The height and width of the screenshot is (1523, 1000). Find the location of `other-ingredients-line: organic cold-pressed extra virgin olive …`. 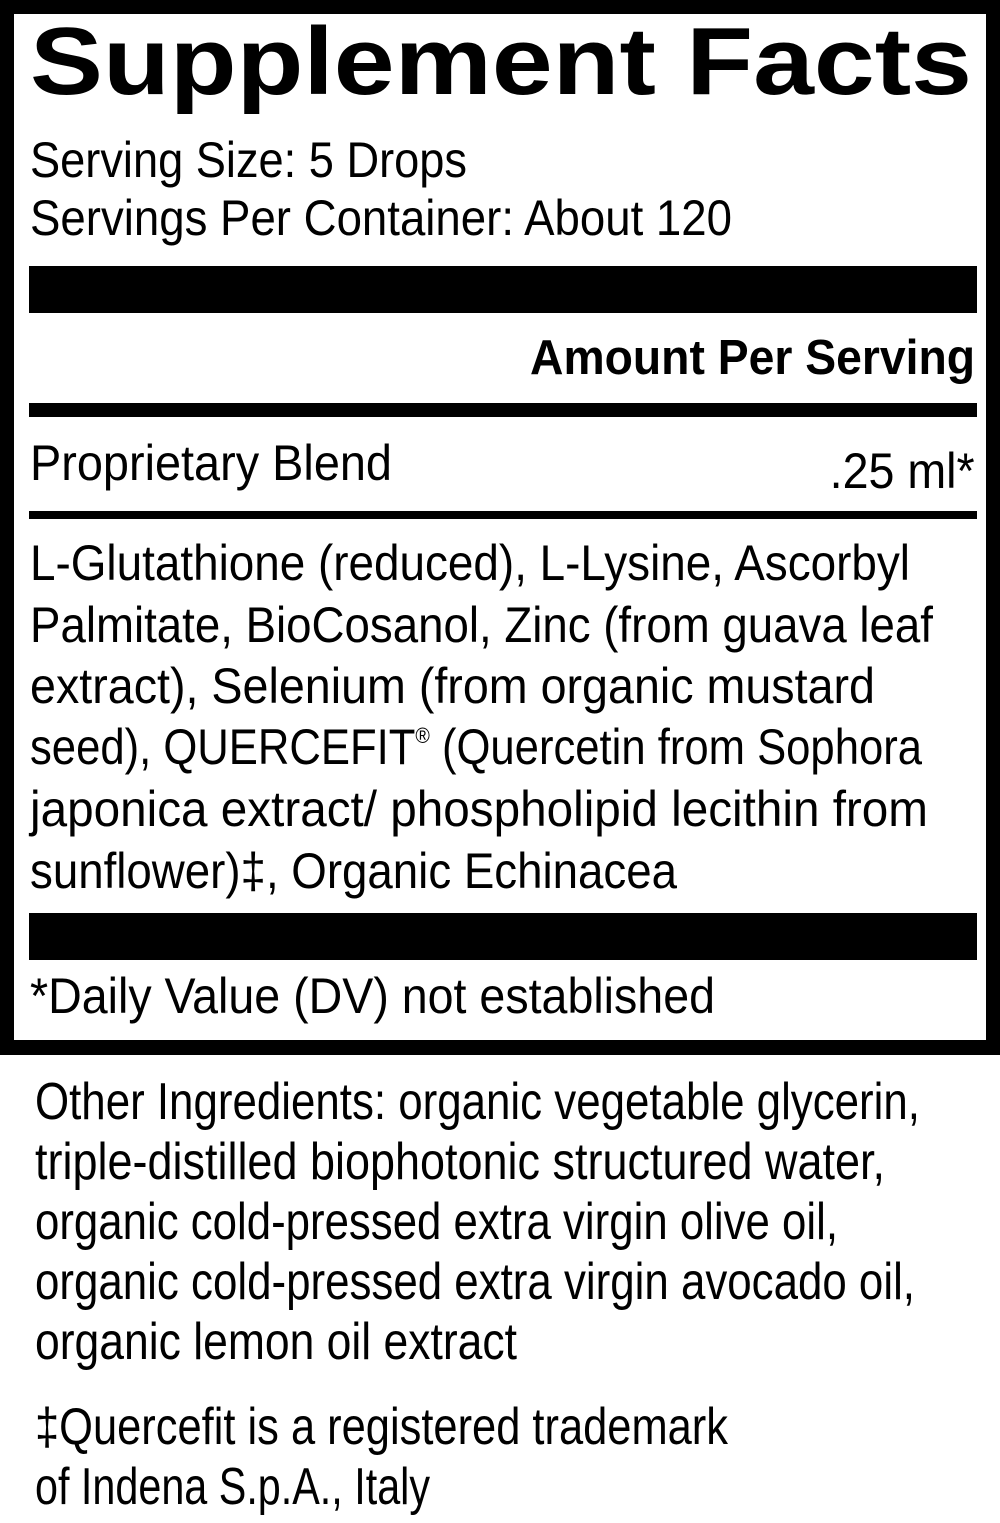

other-ingredients-line: organic cold-pressed extra virgin olive … is located at coordinates (436, 1222).